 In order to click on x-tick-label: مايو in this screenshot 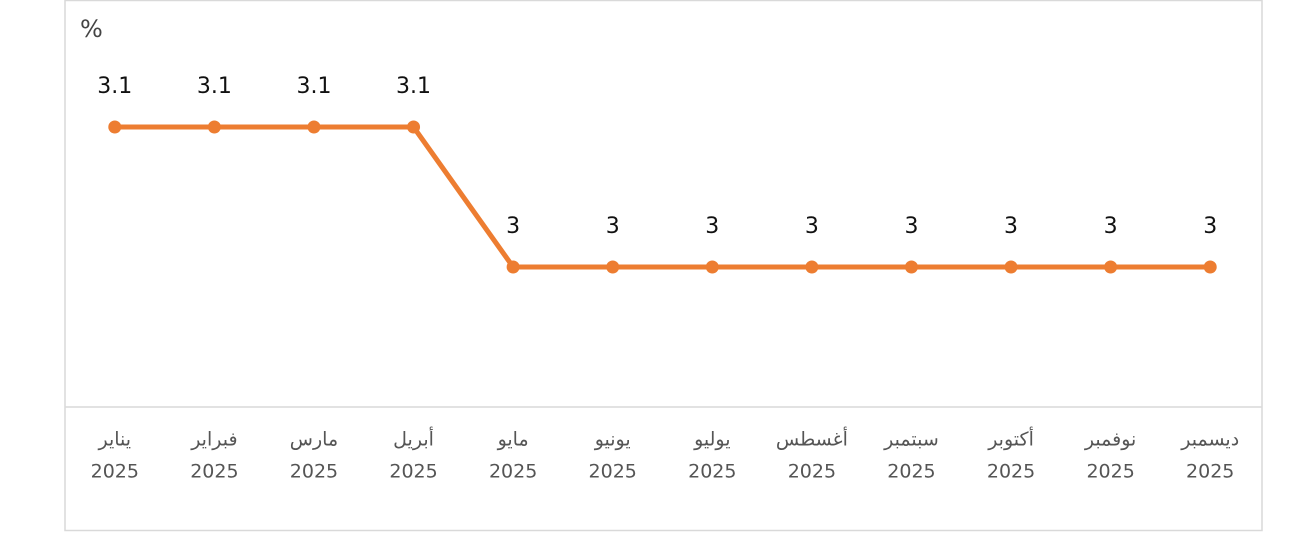, I will do `click(513, 440)`.